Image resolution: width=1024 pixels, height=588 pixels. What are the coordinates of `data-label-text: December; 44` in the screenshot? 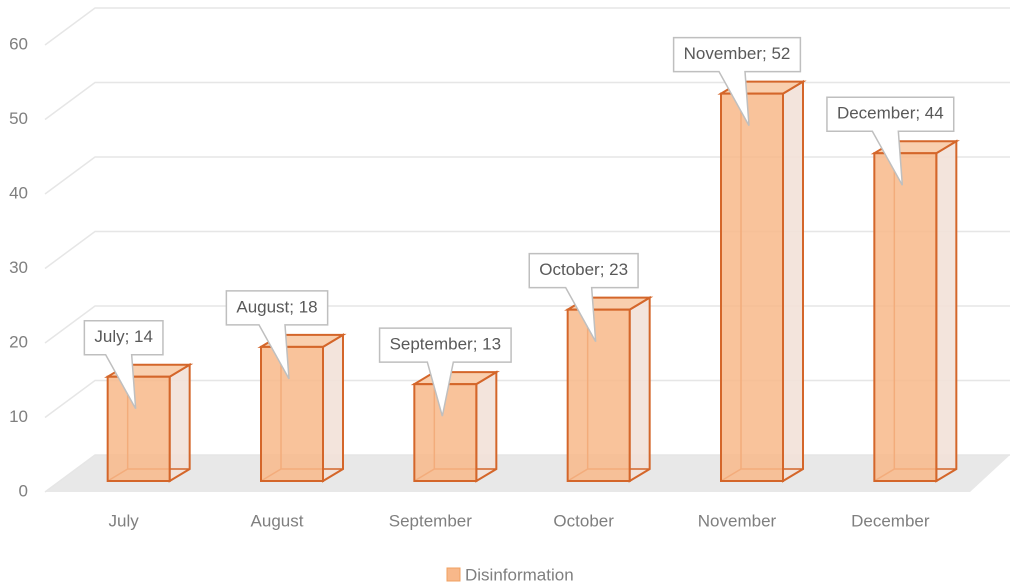 It's located at (890, 113).